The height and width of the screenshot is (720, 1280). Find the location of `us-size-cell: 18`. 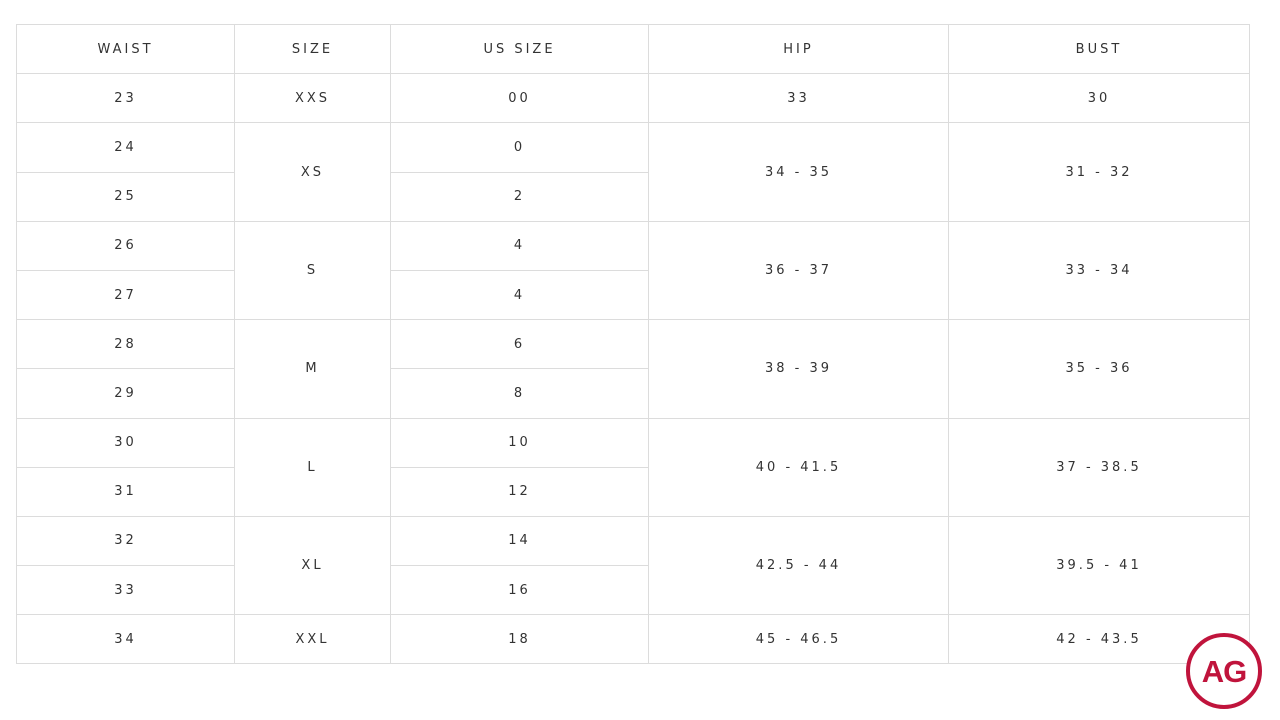

us-size-cell: 18 is located at coordinates (519, 639).